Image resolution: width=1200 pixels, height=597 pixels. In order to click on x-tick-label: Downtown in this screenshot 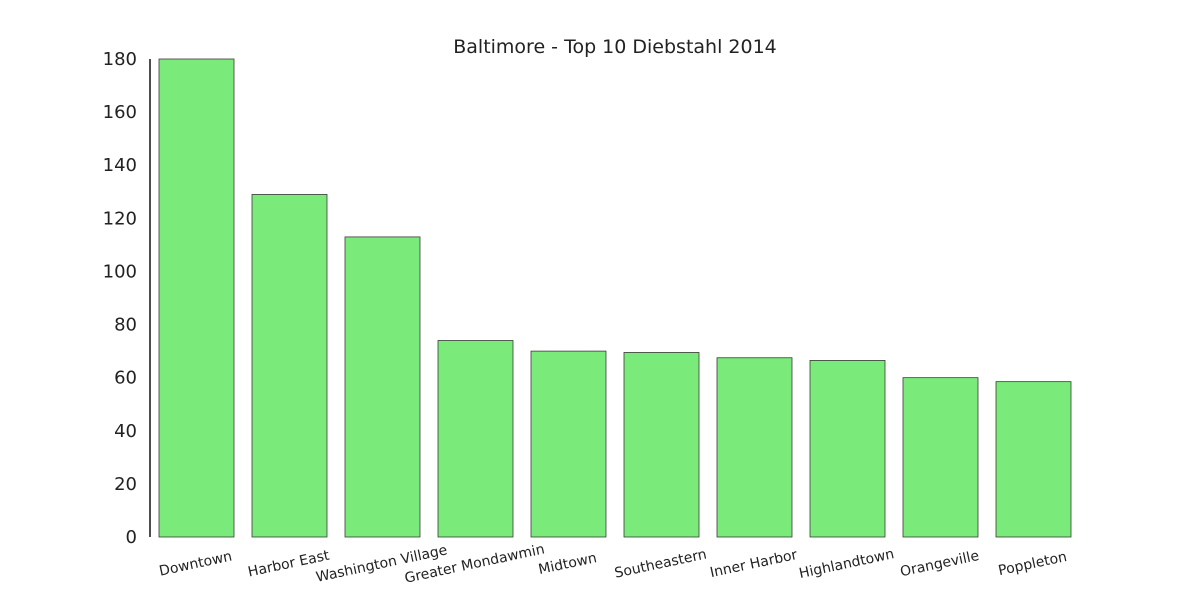, I will do `click(196, 564)`.